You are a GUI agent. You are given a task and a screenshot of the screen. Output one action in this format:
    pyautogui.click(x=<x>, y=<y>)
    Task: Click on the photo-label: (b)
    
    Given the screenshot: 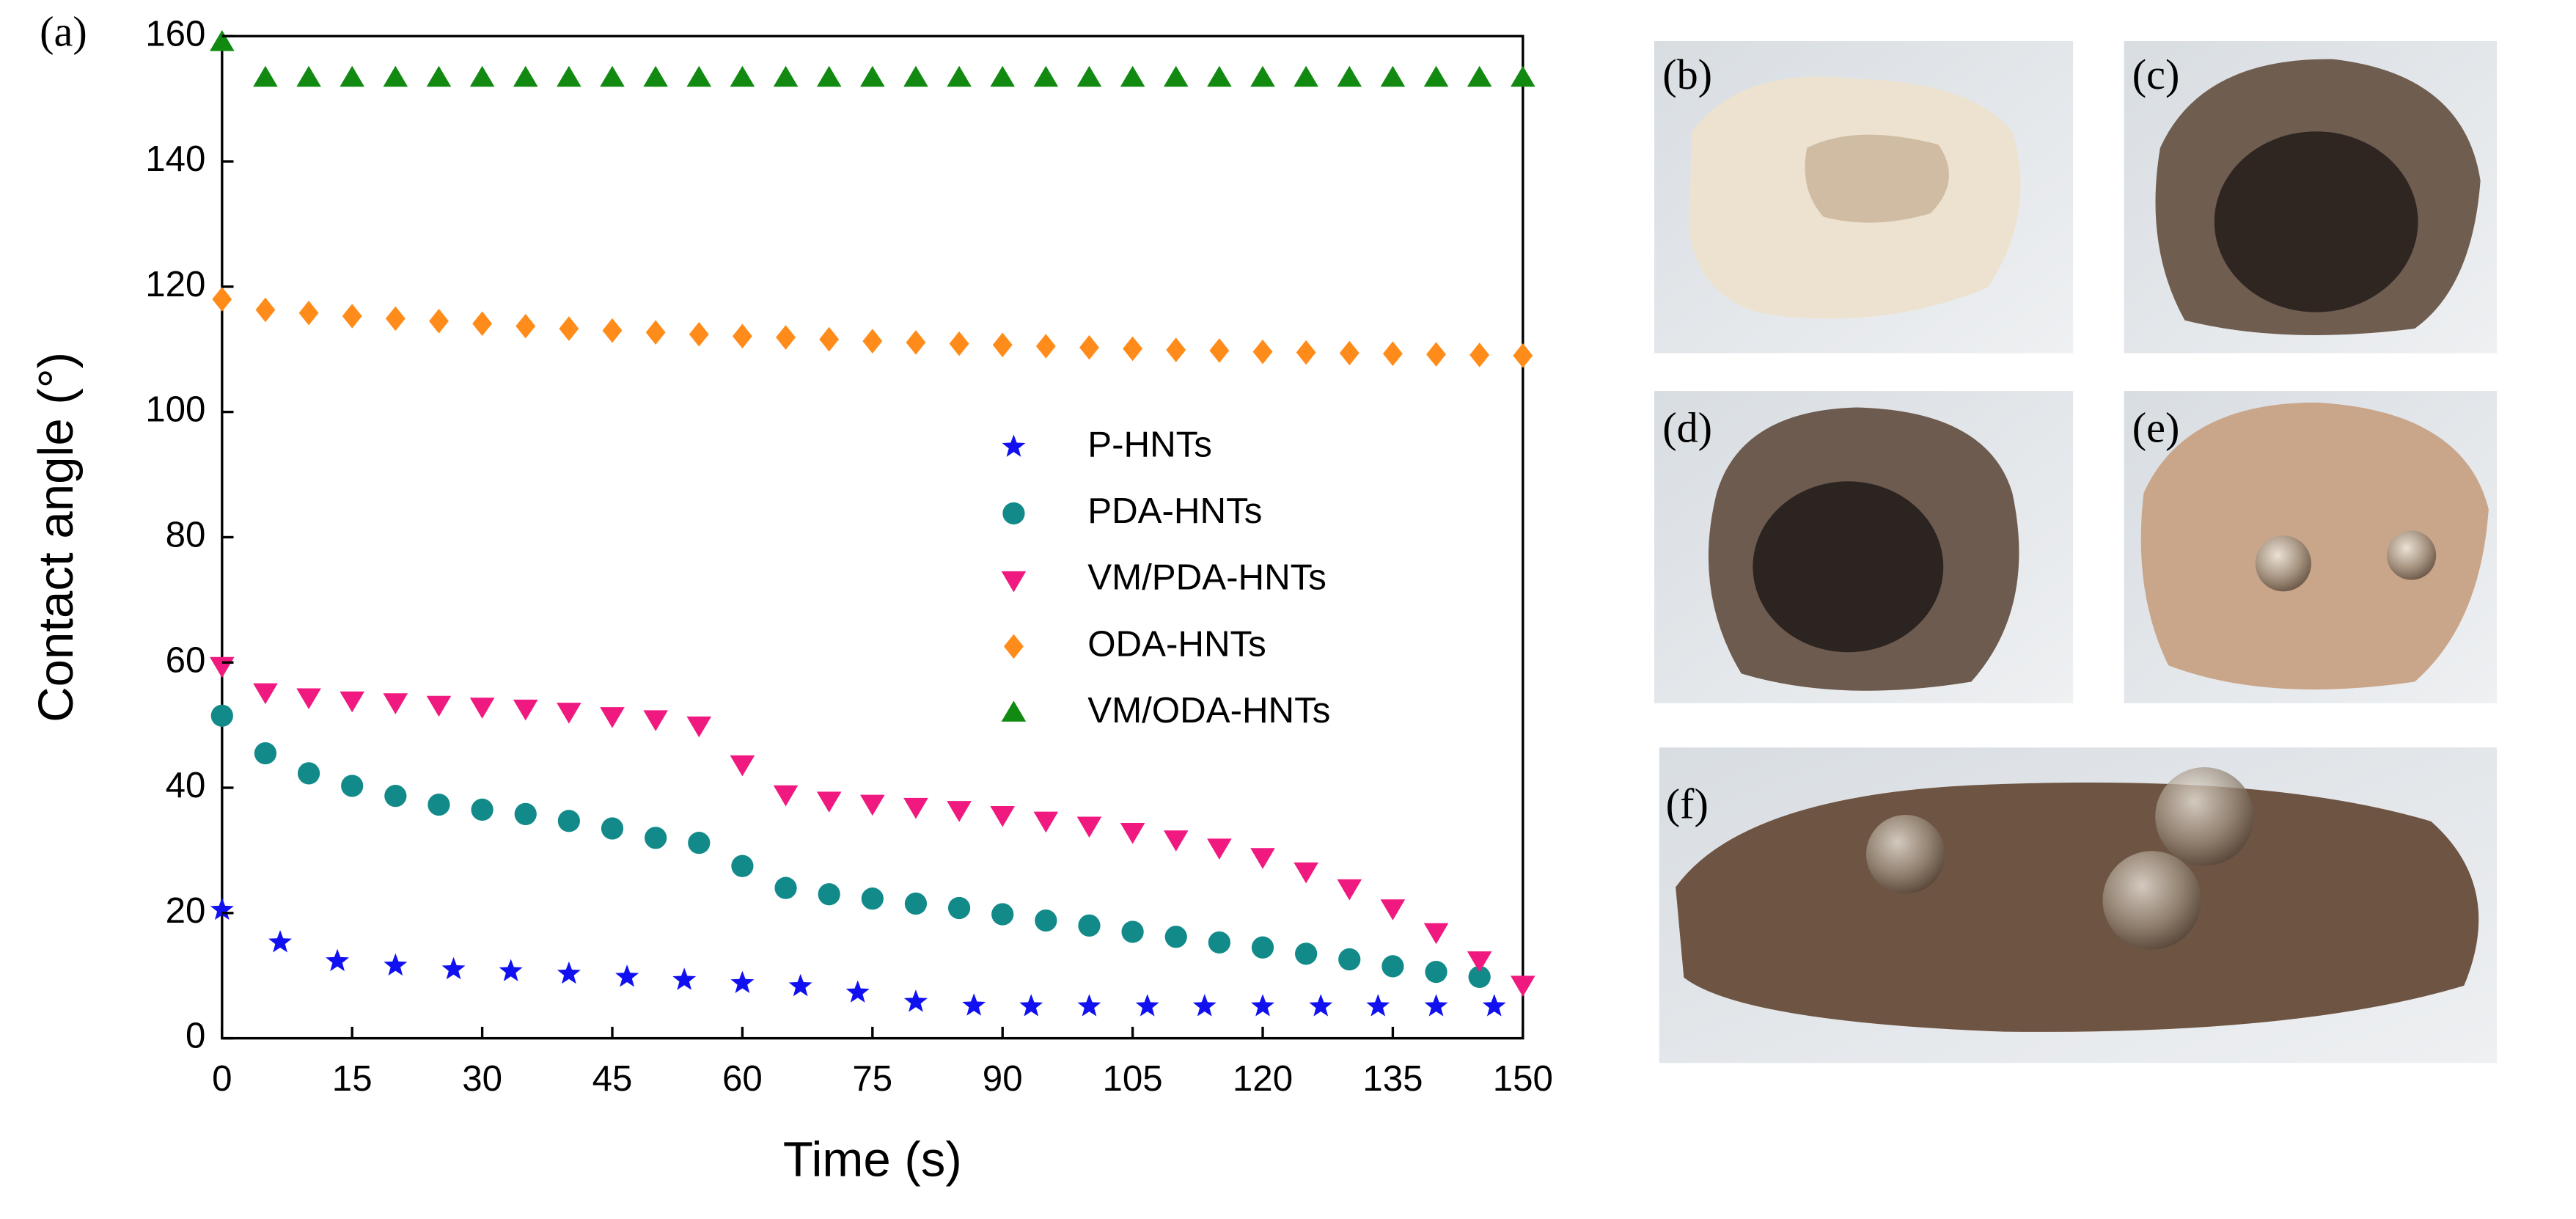 What is the action you would take?
    pyautogui.click(x=1687, y=74)
    